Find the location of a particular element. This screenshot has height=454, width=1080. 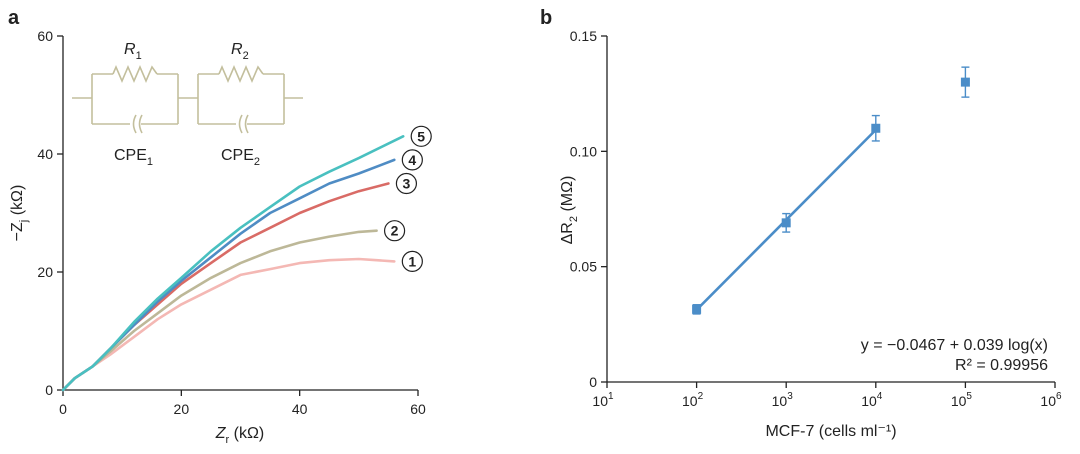

series-1-label: 1 is located at coordinates (412, 261).